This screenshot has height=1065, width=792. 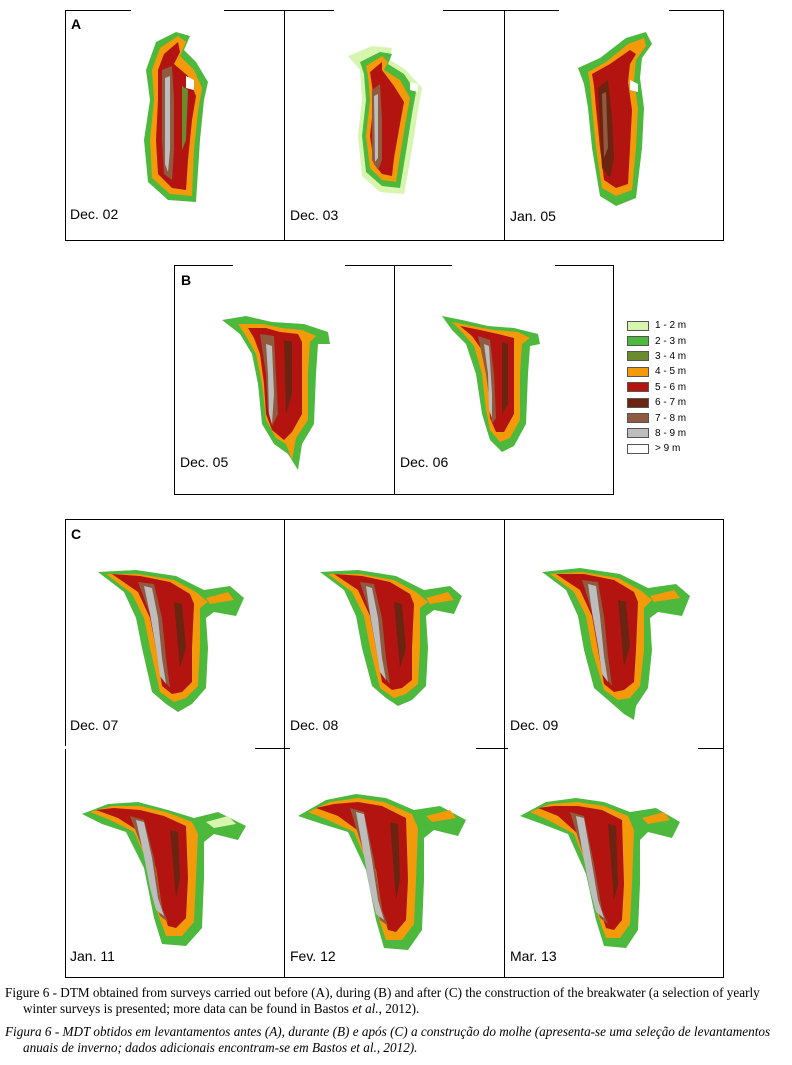 I want to click on legend-item: 3 - 4 m, so click(x=656, y=356).